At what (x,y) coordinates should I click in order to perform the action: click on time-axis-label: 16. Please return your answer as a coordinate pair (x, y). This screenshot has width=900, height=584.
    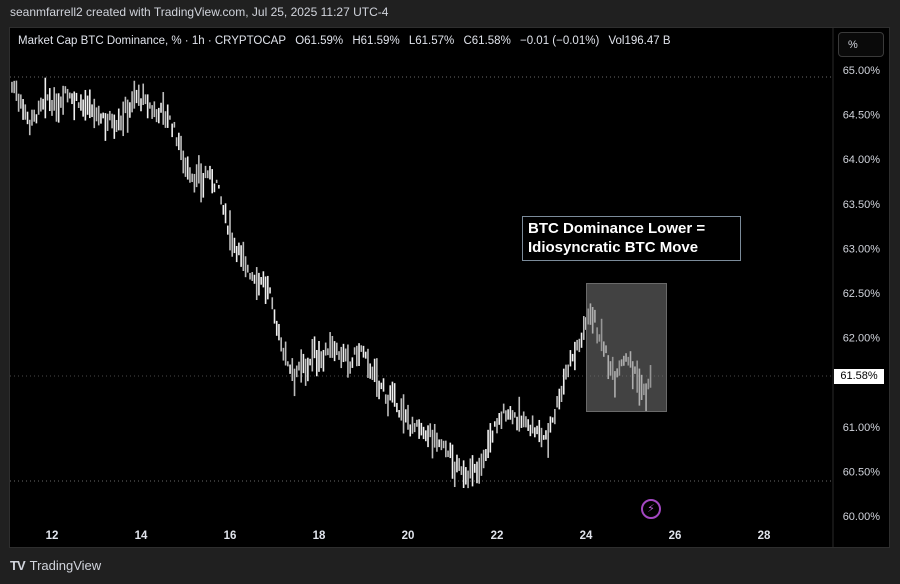
    Looking at the image, I should click on (230, 536).